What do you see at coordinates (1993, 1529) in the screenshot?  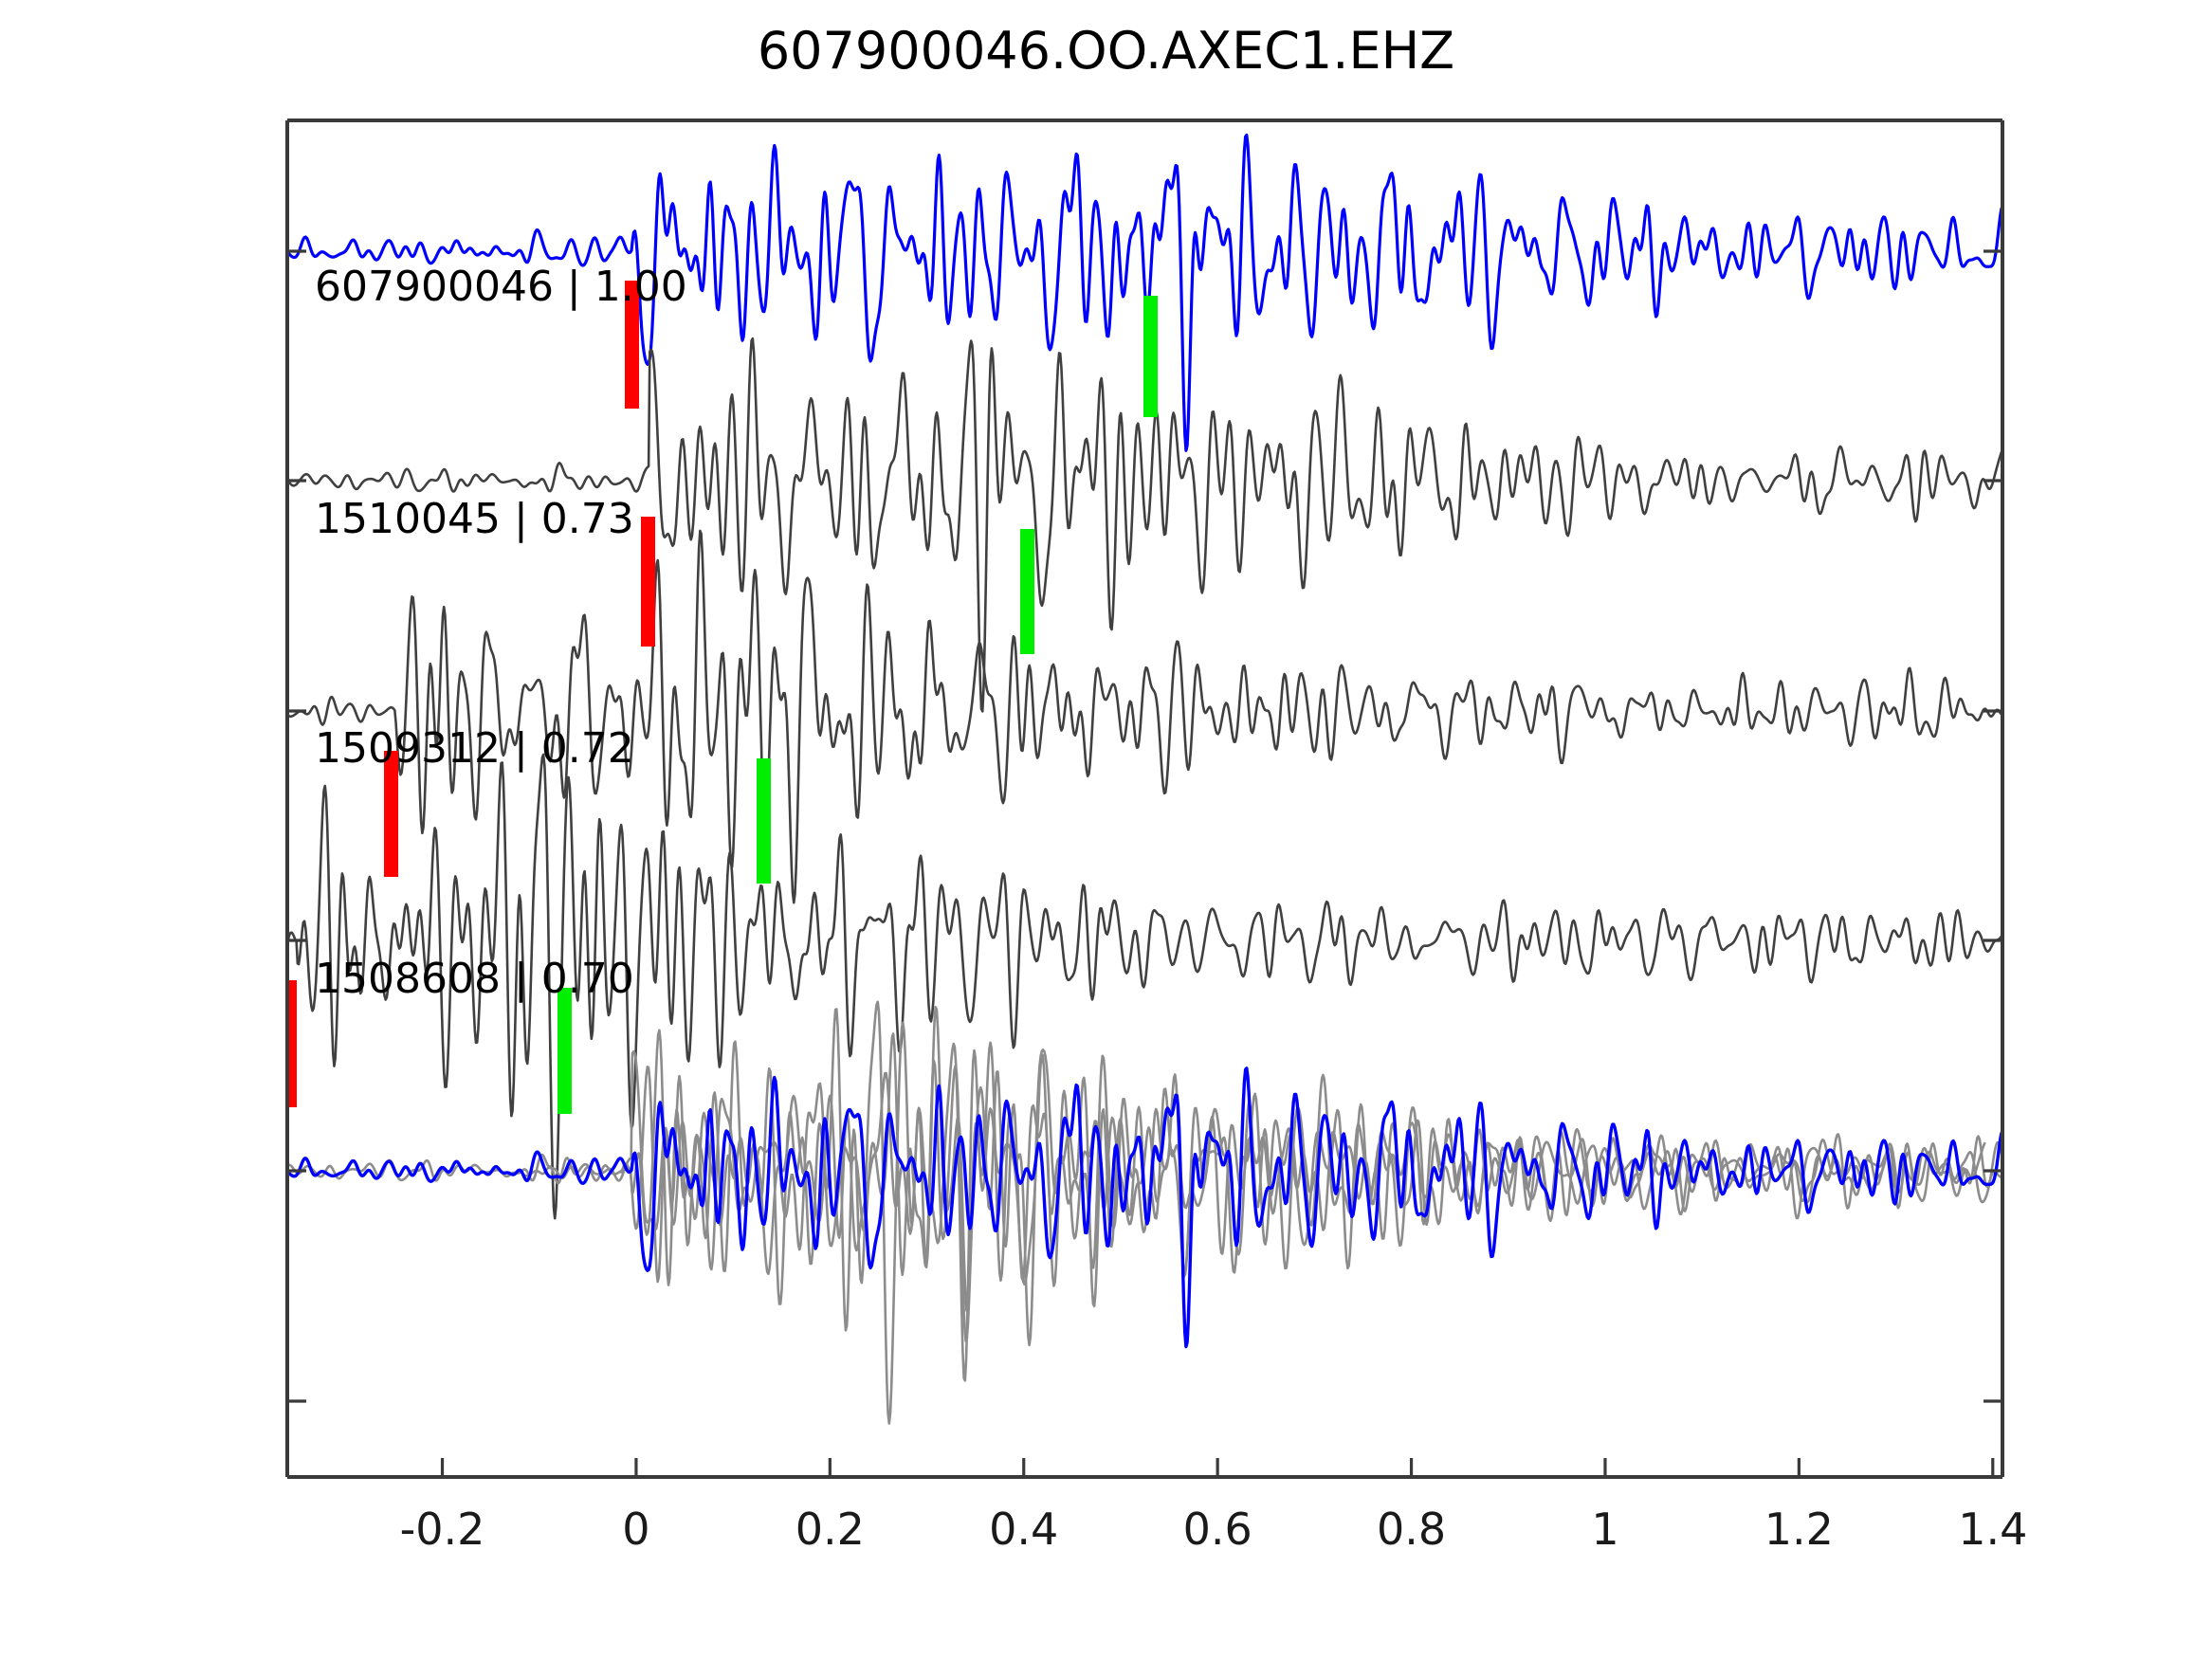 I see `x-tick-label-1.4: 1.4` at bounding box center [1993, 1529].